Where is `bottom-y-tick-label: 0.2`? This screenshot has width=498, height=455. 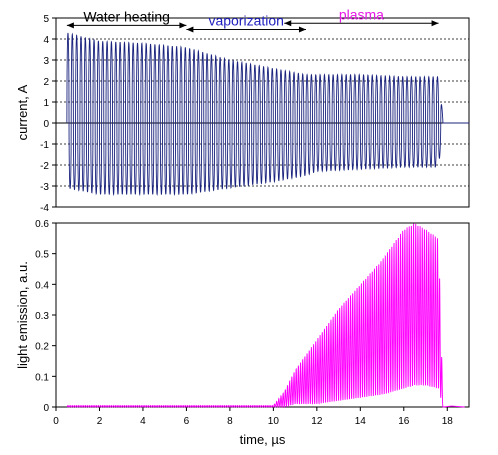
bottom-y-tick-label: 0.2 is located at coordinates (42, 347).